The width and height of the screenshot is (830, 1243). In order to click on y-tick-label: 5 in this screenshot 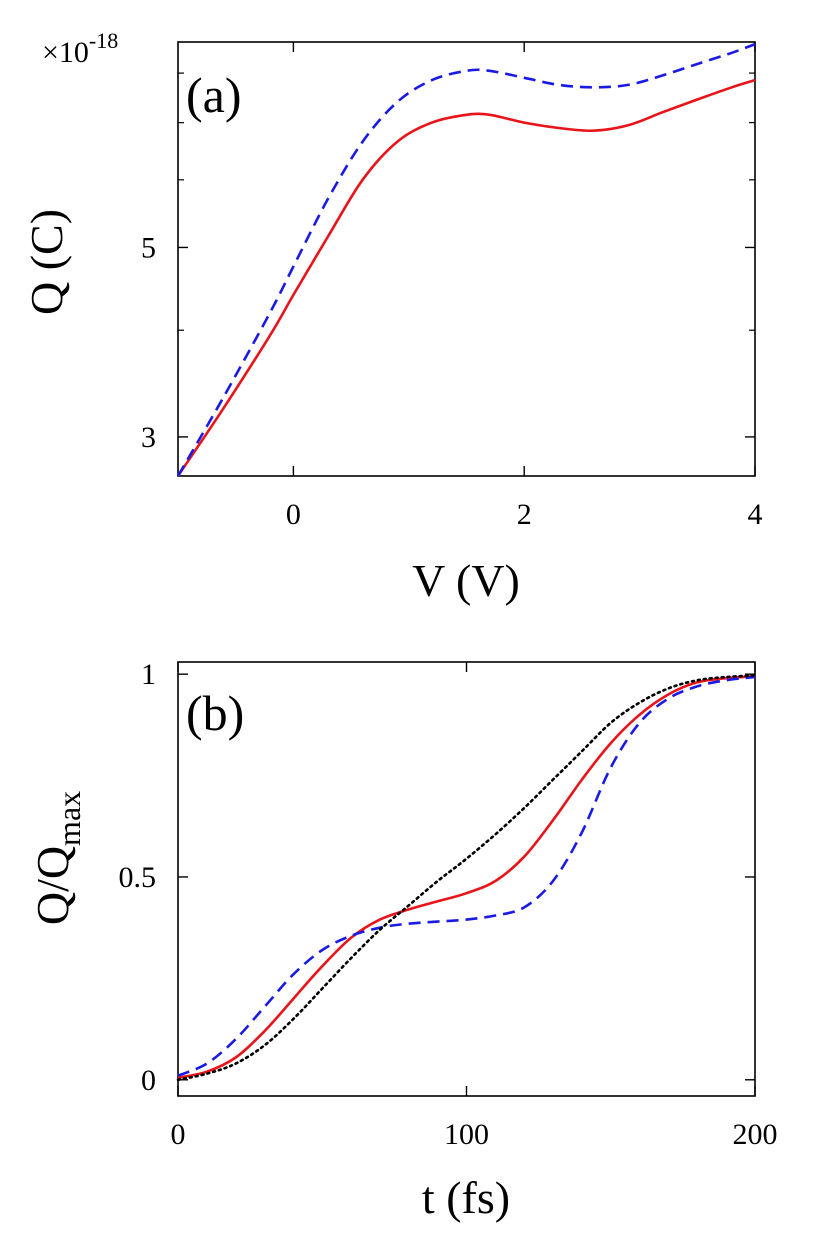, I will do `click(148, 247)`.